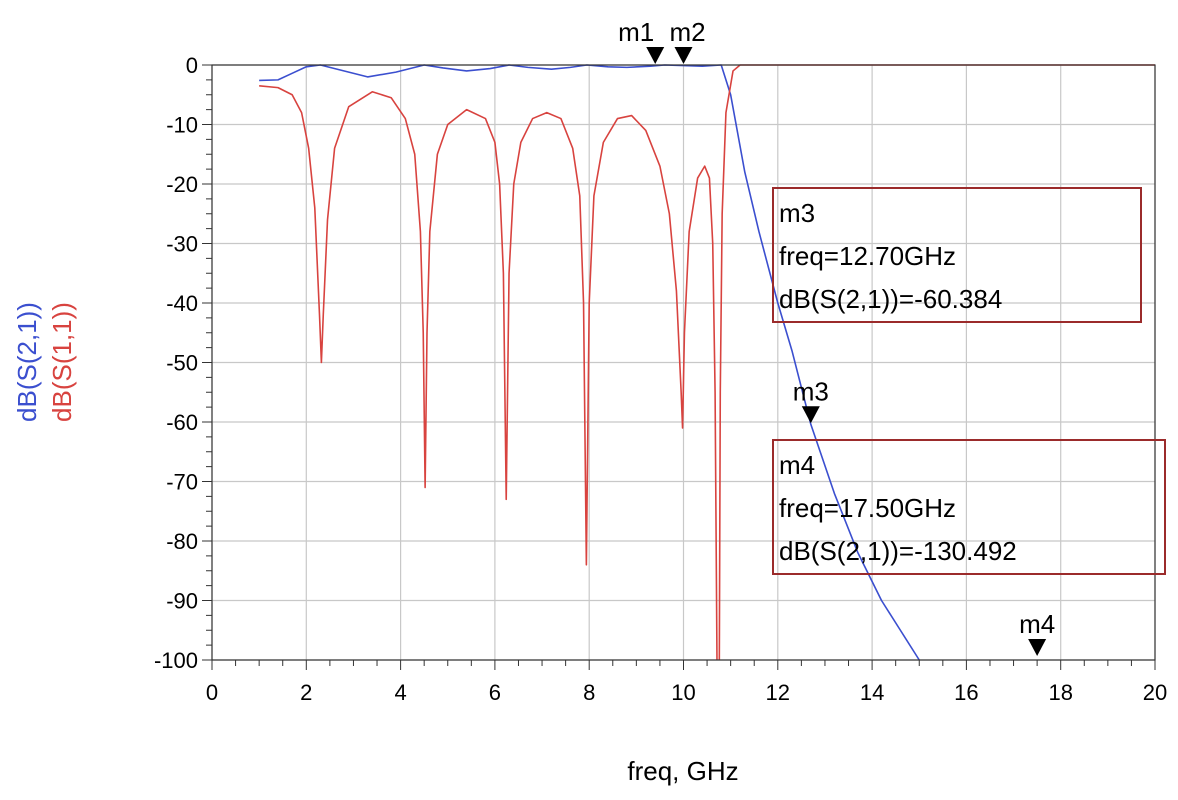  I want to click on annotation-text-m3-0: m3, so click(797, 213).